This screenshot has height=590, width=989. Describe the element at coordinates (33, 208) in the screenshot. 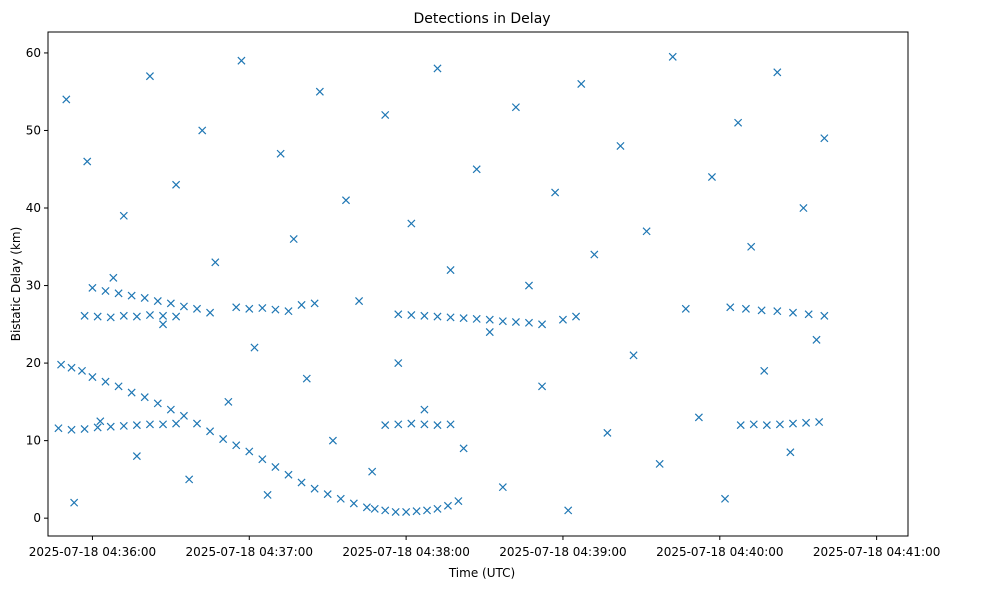

I see `y-tick-label: 40` at that location.